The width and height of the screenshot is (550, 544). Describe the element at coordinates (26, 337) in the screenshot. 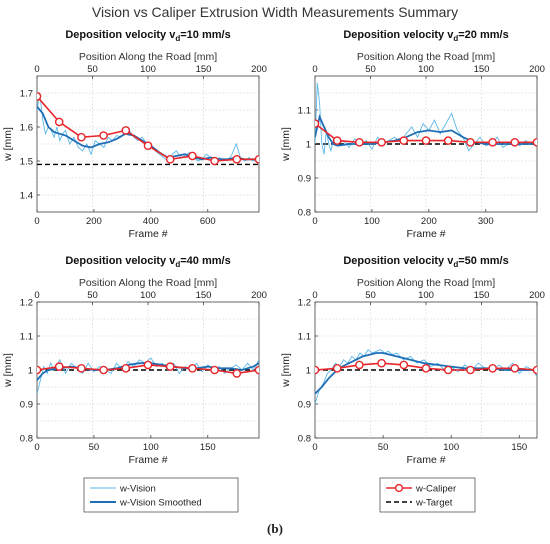

I see `y-tick-label: 1.1` at that location.